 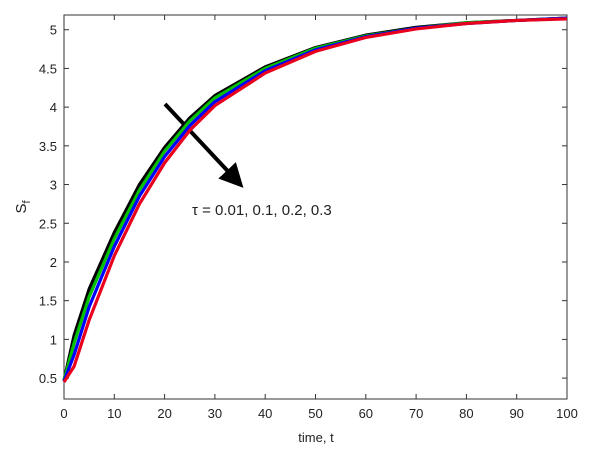 What do you see at coordinates (516, 413) in the screenshot?
I see `x-tick-label: 90` at bounding box center [516, 413].